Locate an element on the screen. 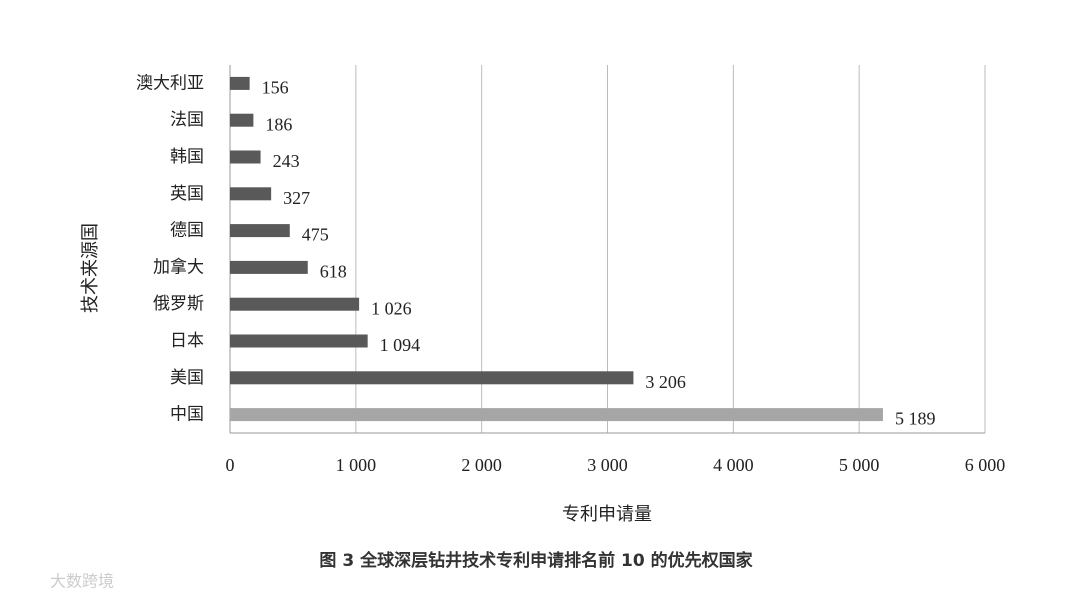 This screenshot has width=1080, height=602. y-tick-label: 韩国 is located at coordinates (187, 157).